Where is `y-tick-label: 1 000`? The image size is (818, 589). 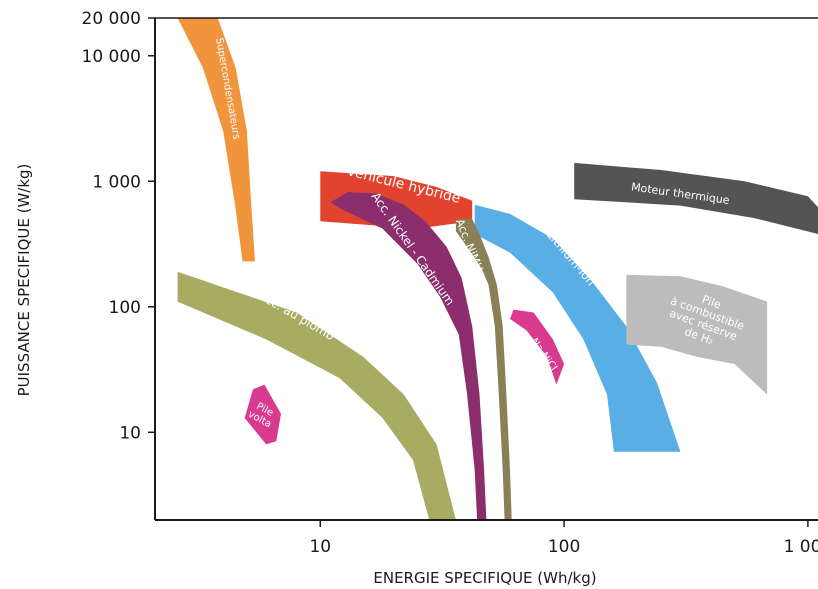 y-tick-label: 1 000 is located at coordinates (116, 182).